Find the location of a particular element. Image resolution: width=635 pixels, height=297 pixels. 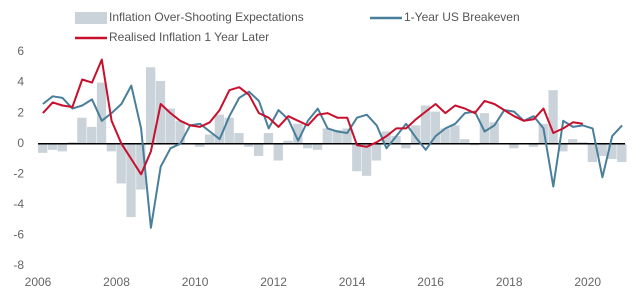

y-tick-label: 4 is located at coordinates (20, 82).